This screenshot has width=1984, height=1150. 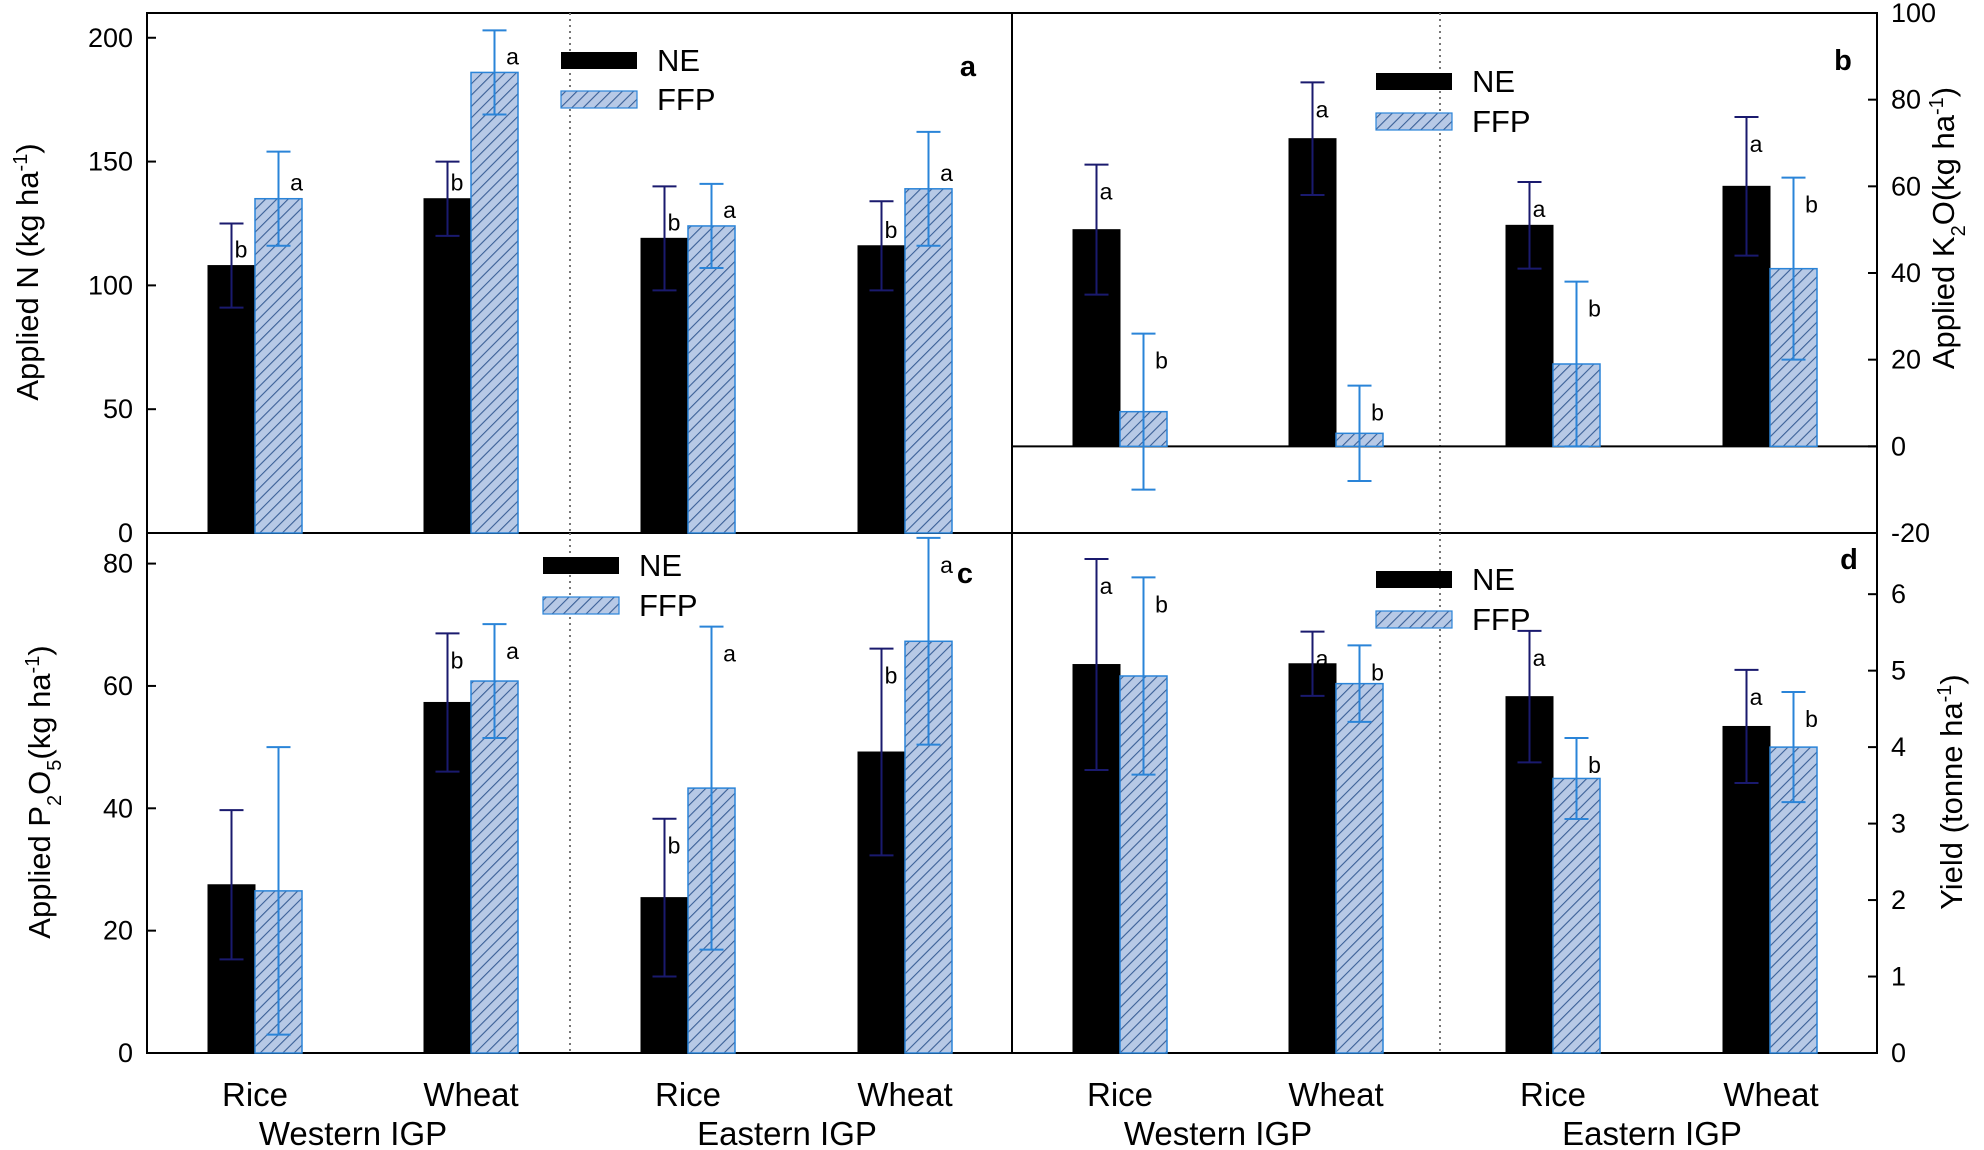 What do you see at coordinates (620, 585) in the screenshot?
I see `legend-panel-c: NE FFP` at bounding box center [620, 585].